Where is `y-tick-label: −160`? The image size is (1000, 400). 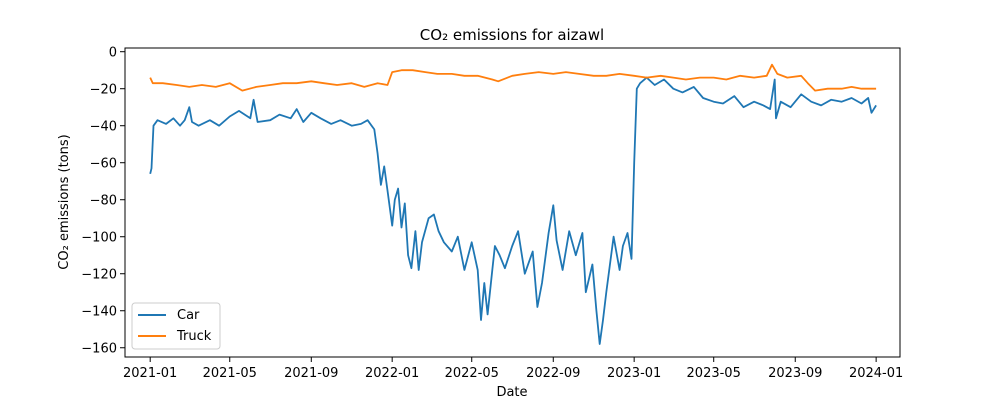
y-tick-label: −160 is located at coordinates (99, 349).